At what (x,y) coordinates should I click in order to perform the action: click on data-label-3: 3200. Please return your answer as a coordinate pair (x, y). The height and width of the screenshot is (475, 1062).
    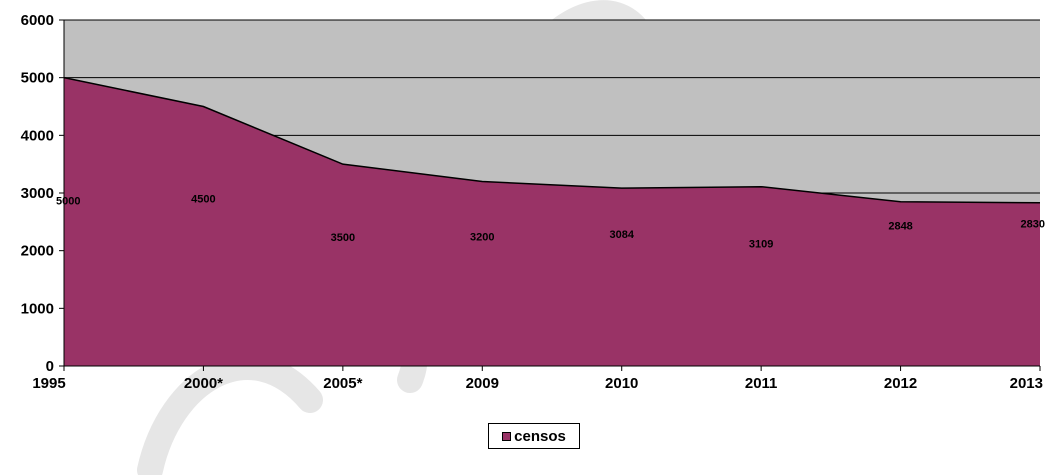
    Looking at the image, I should click on (482, 238).